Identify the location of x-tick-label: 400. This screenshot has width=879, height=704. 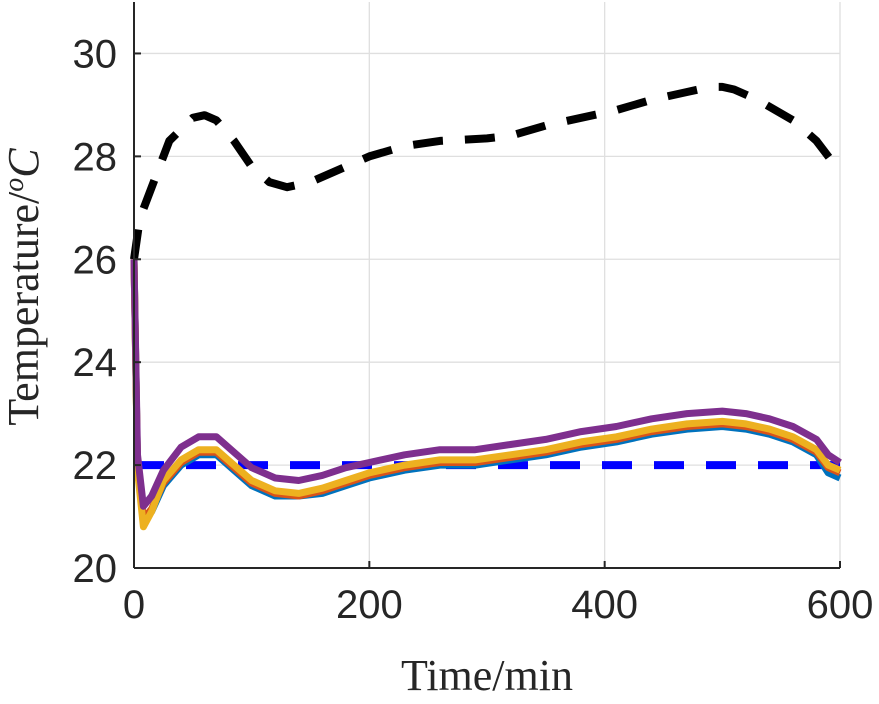
(604, 605).